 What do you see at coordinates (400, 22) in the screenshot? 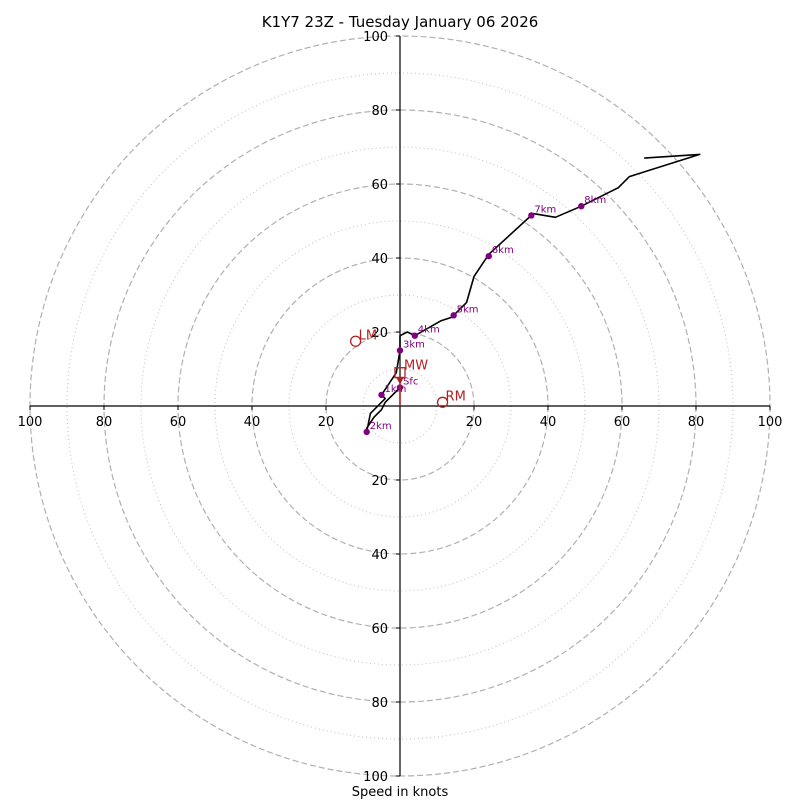
I see `chart-title: K1Y7 23Z - Tuesday January 06 2026` at bounding box center [400, 22].